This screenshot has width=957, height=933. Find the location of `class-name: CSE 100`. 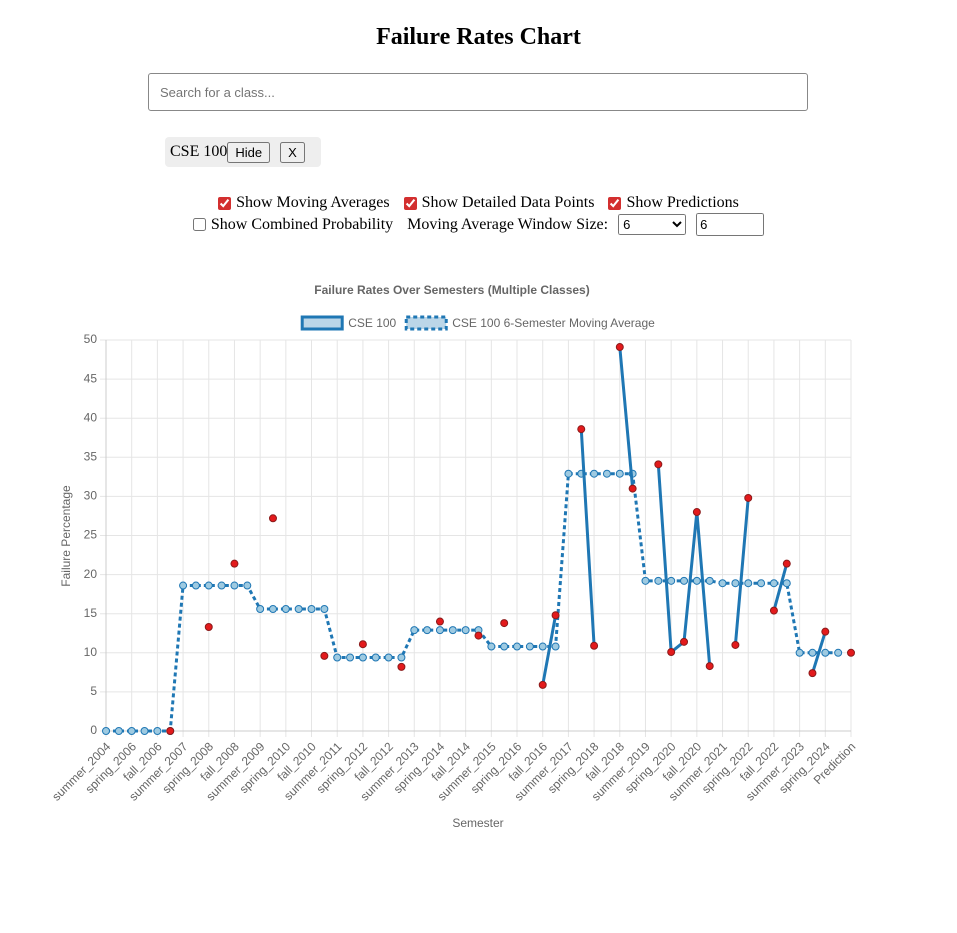

class-name: CSE 100 is located at coordinates (199, 151).